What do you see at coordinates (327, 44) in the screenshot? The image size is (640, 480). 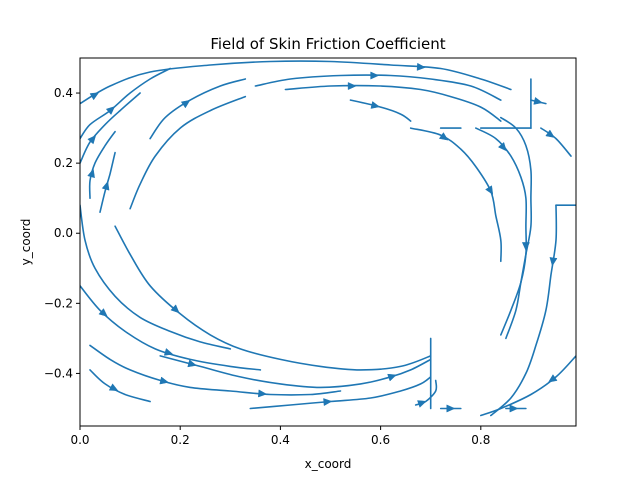 I see `chart-title: Field of Skin Friction Coefficient` at bounding box center [327, 44].